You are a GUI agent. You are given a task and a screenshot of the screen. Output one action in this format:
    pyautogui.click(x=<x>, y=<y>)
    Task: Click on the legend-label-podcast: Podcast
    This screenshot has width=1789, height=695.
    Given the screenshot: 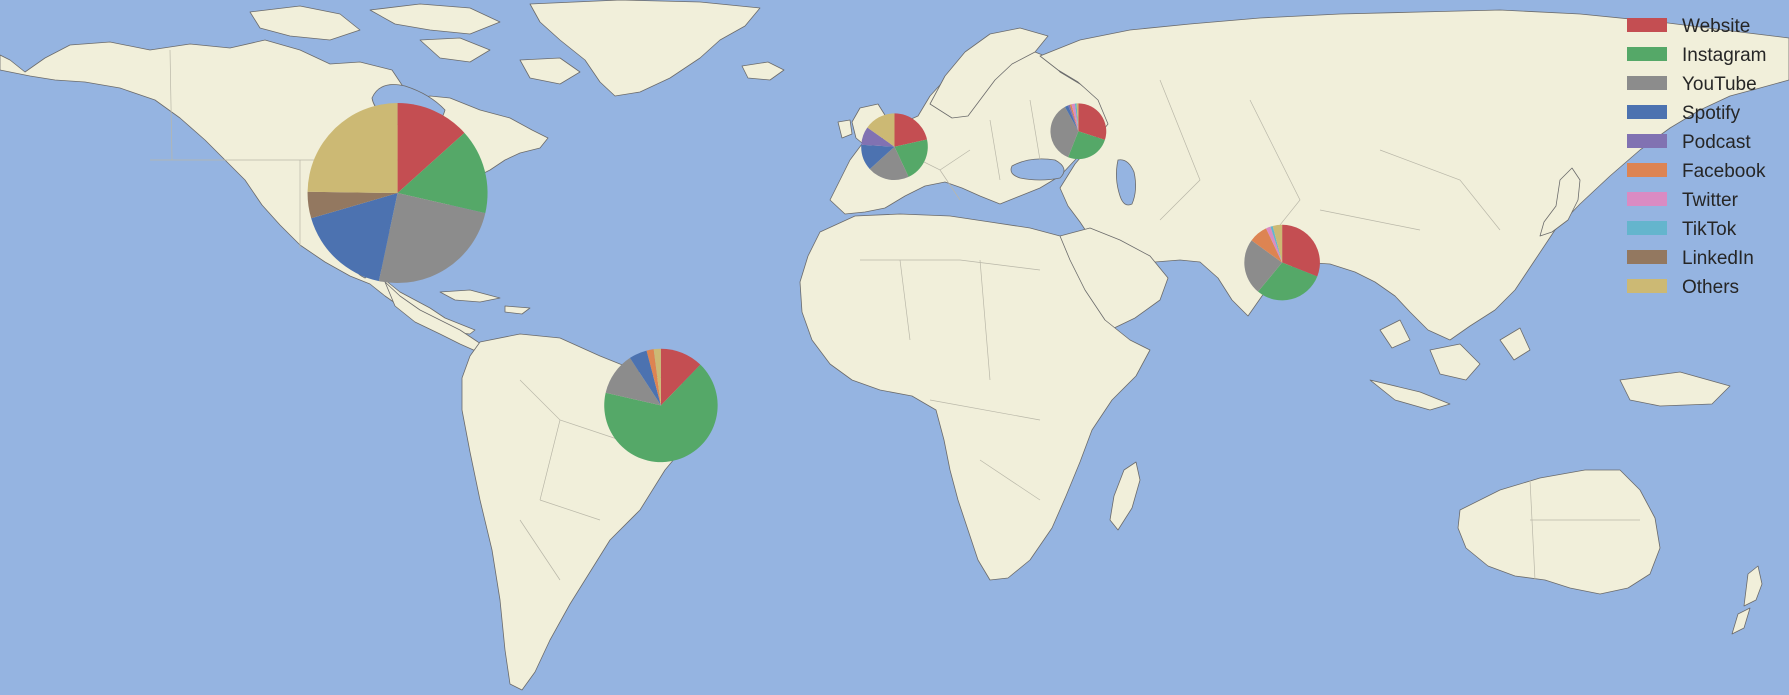 What is the action you would take?
    pyautogui.click(x=1716, y=142)
    